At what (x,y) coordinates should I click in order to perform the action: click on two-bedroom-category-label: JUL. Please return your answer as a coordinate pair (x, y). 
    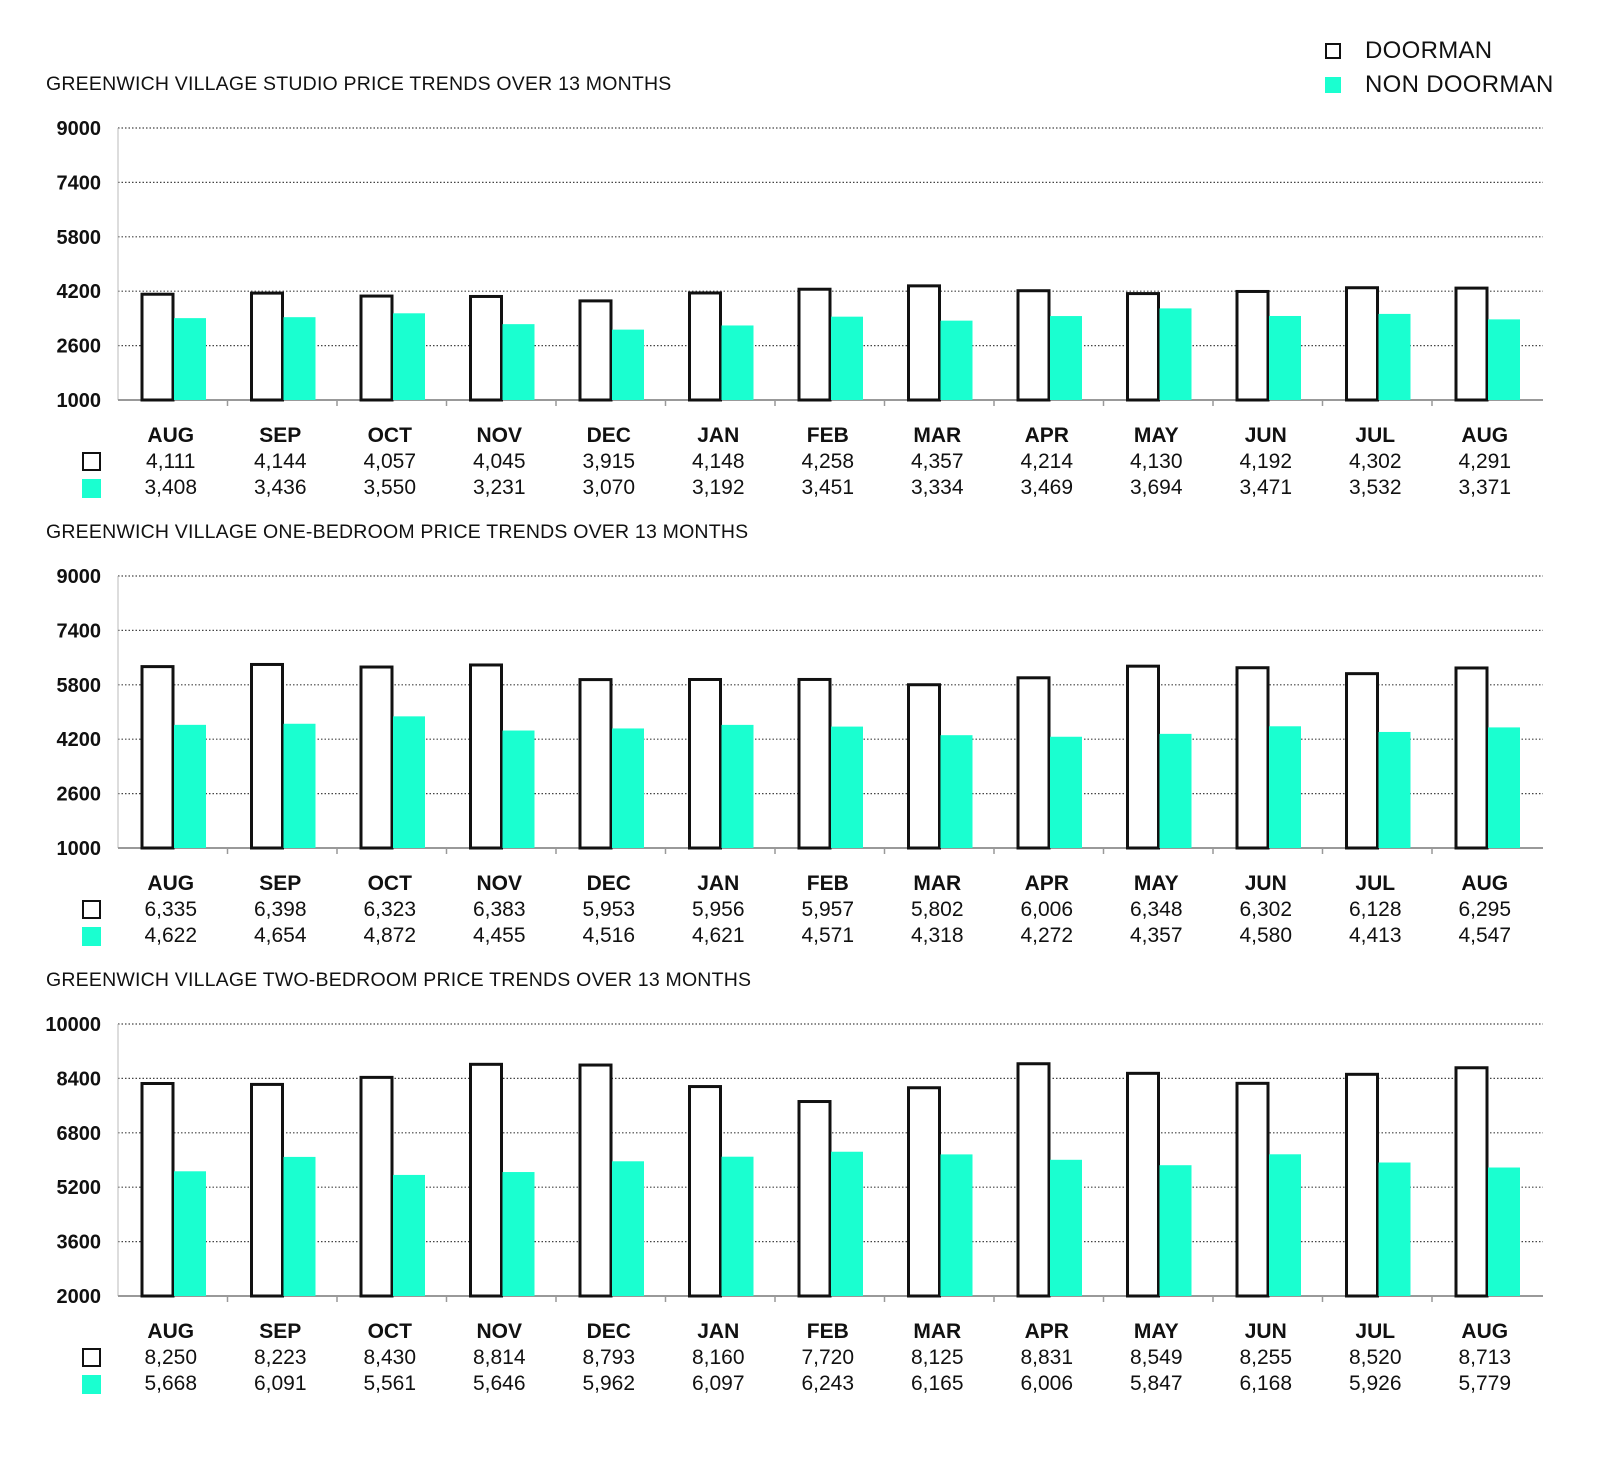
    Looking at the image, I should click on (1375, 1331).